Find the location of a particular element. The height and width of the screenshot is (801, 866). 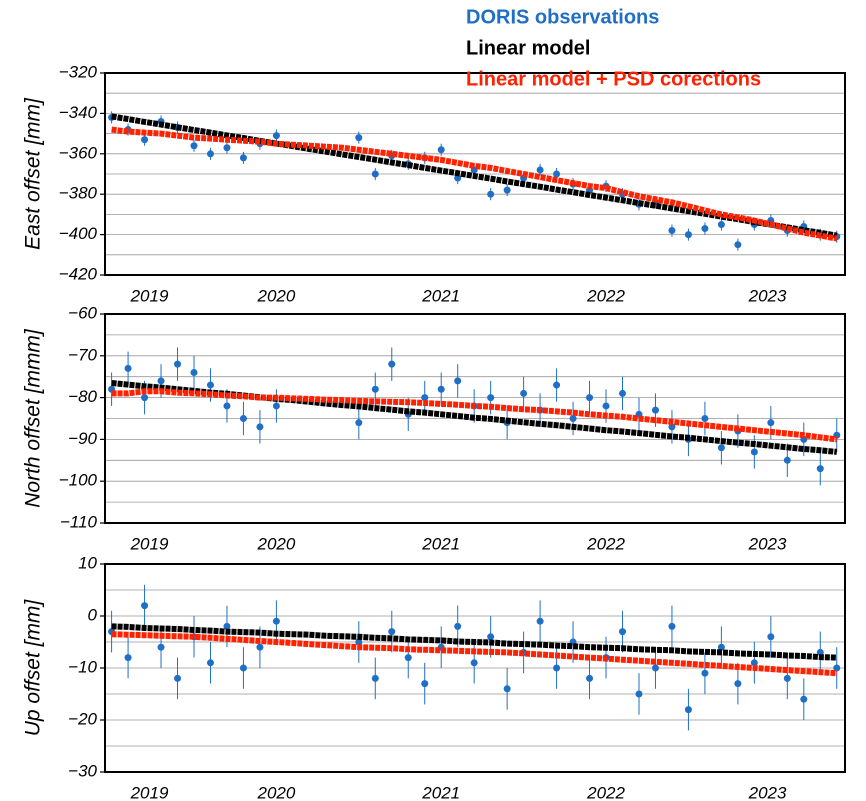

y-tick-label: −30 is located at coordinates (82, 770).